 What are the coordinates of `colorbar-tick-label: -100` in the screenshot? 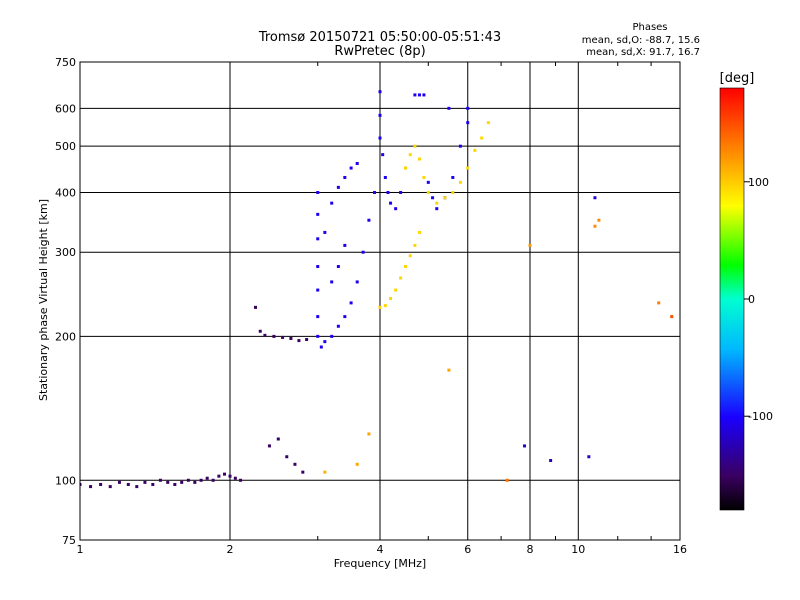 It's located at (760, 416).